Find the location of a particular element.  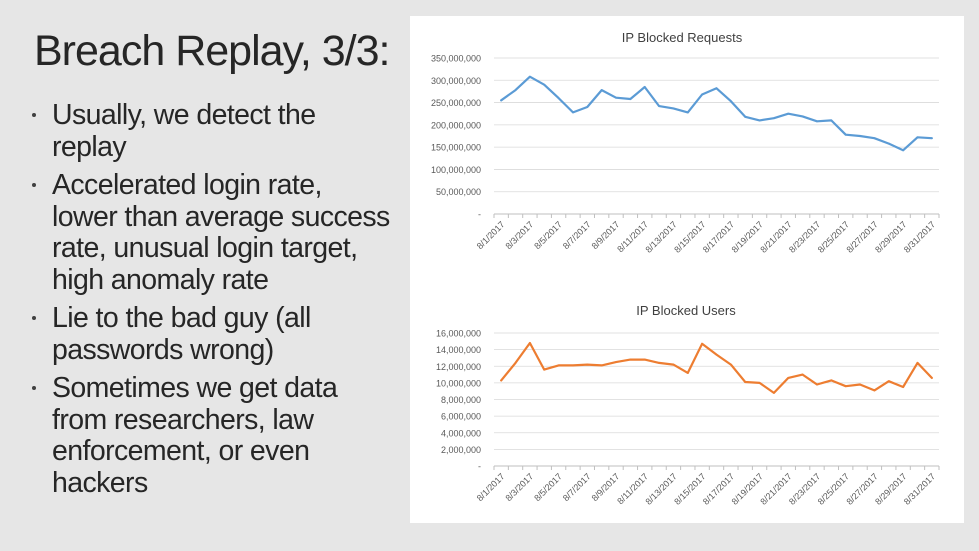

bullet-line: high anomaly rate is located at coordinates (160, 279).